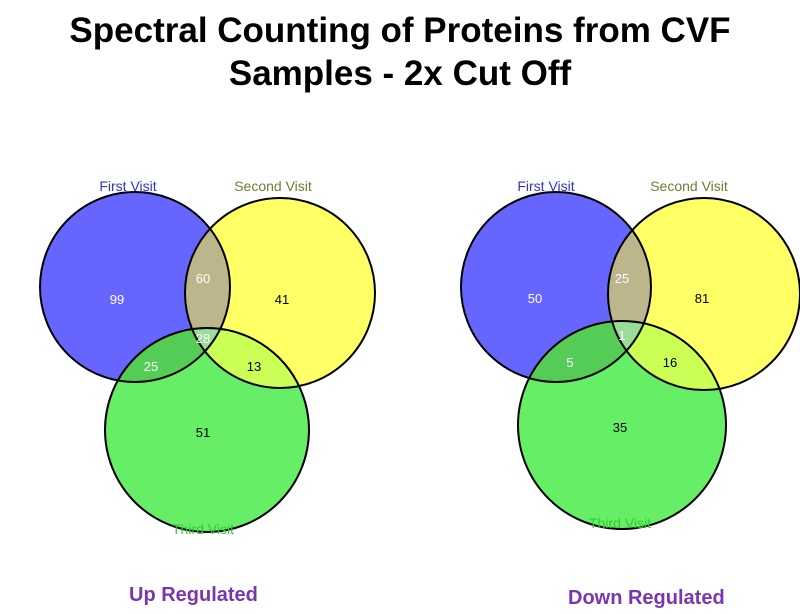 The width and height of the screenshot is (800, 614). What do you see at coordinates (400, 73) in the screenshot?
I see `chart-title-line-2: Samples - 2x Cut Off` at bounding box center [400, 73].